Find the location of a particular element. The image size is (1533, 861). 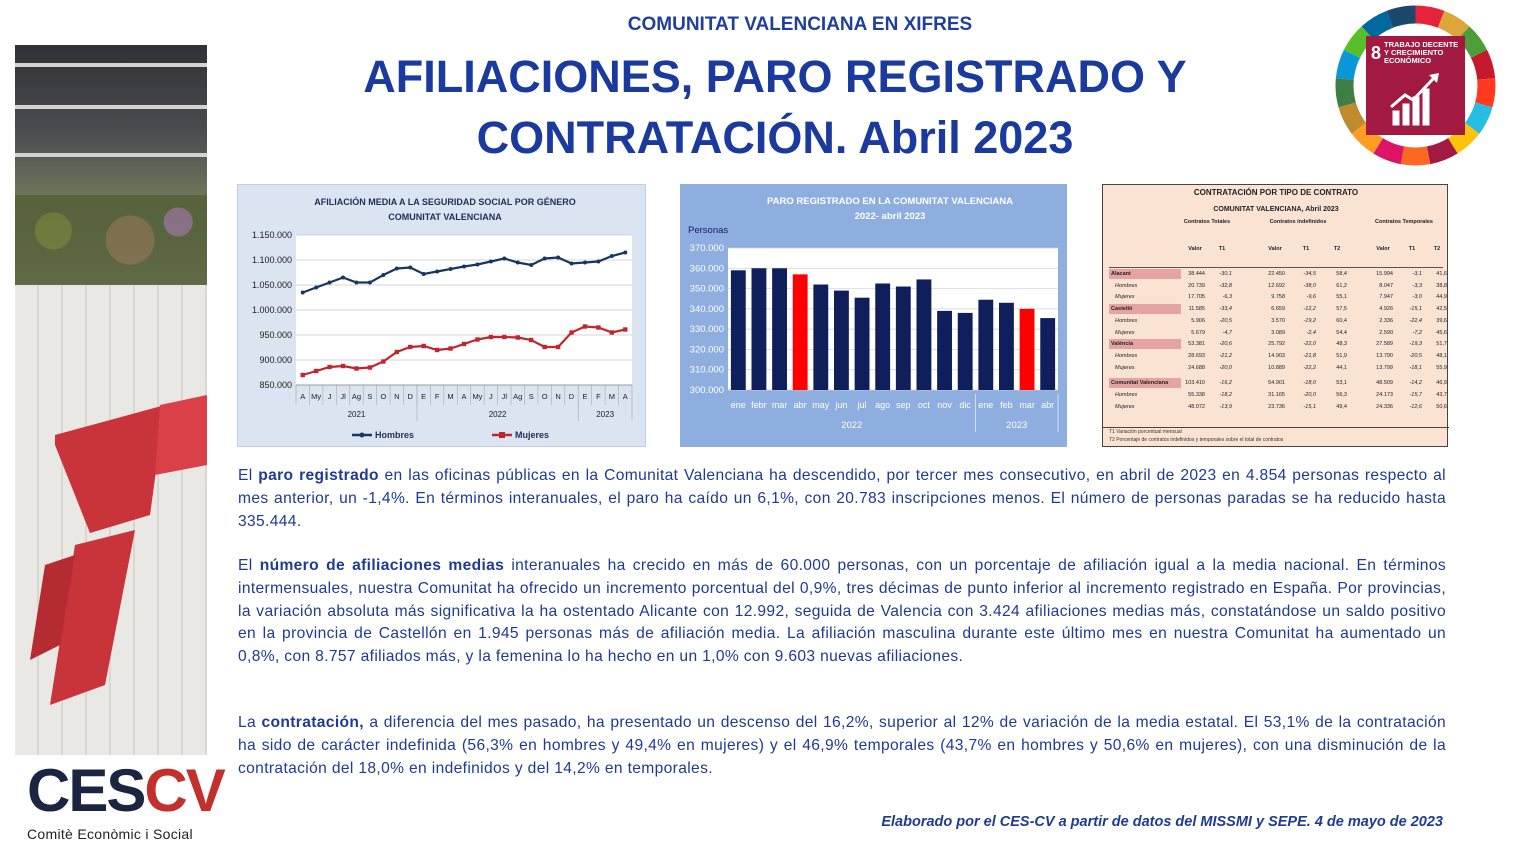

supertitle: COMUNITAT VALENCIANA EN XIFRES is located at coordinates (800, 24).